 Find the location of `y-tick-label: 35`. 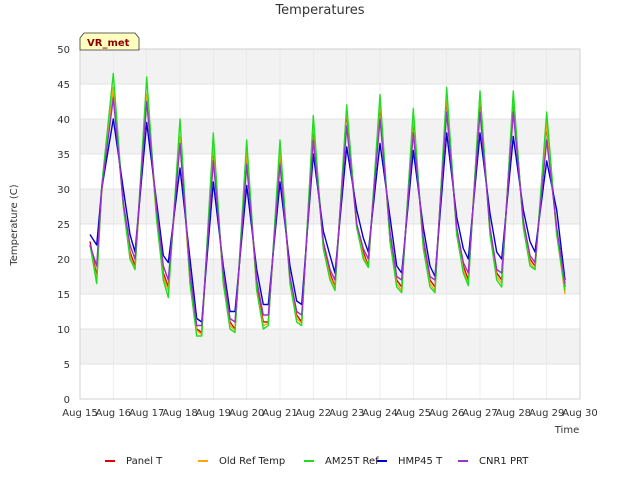

y-tick-label: 35 is located at coordinates (63, 155).